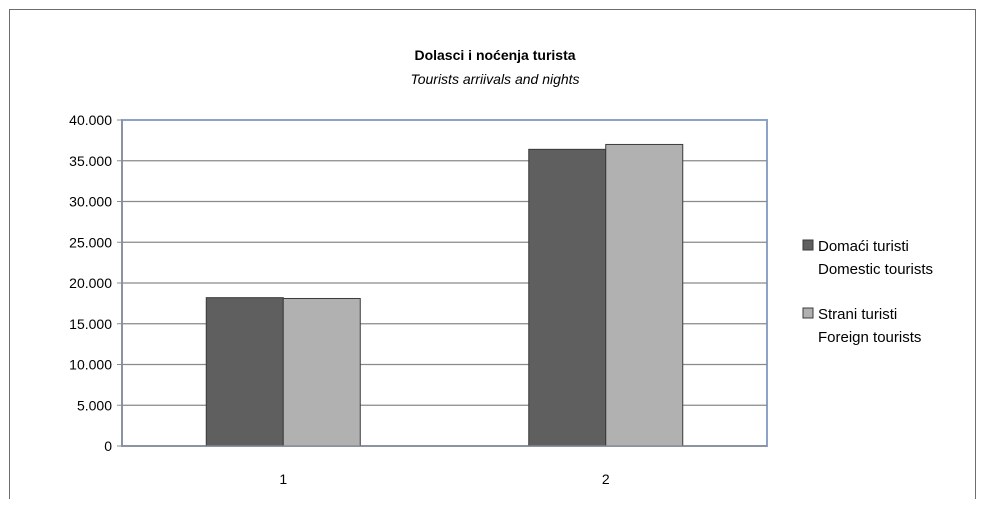 Image resolution: width=987 pixels, height=505 pixels. Describe the element at coordinates (90, 202) in the screenshot. I see `y-tick-label: 30.000` at that location.